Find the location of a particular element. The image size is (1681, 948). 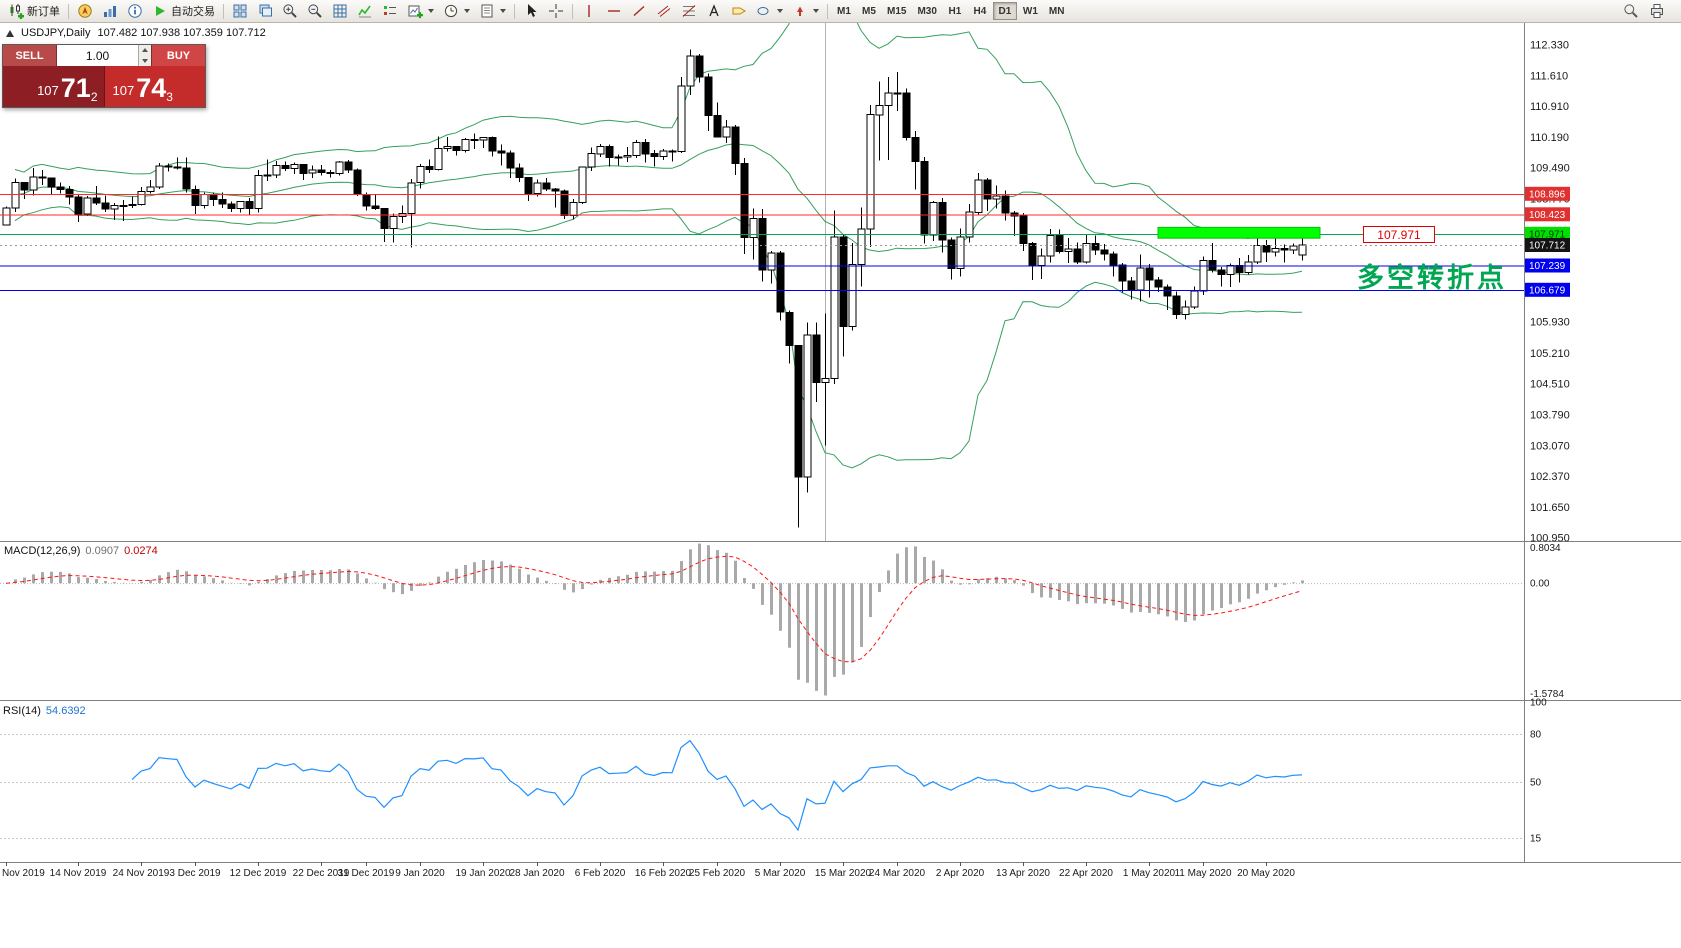

timeframe-m30: M30 is located at coordinates (926, 11).